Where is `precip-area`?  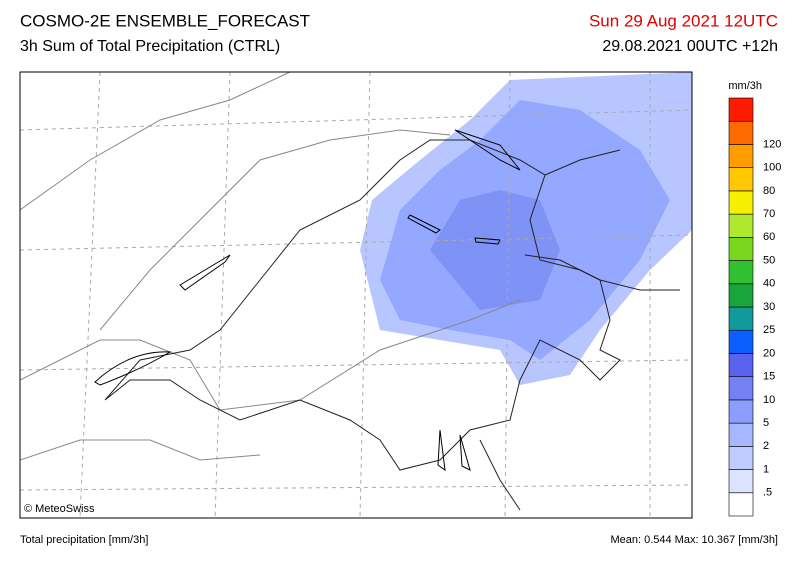
precip-area is located at coordinates (495, 250).